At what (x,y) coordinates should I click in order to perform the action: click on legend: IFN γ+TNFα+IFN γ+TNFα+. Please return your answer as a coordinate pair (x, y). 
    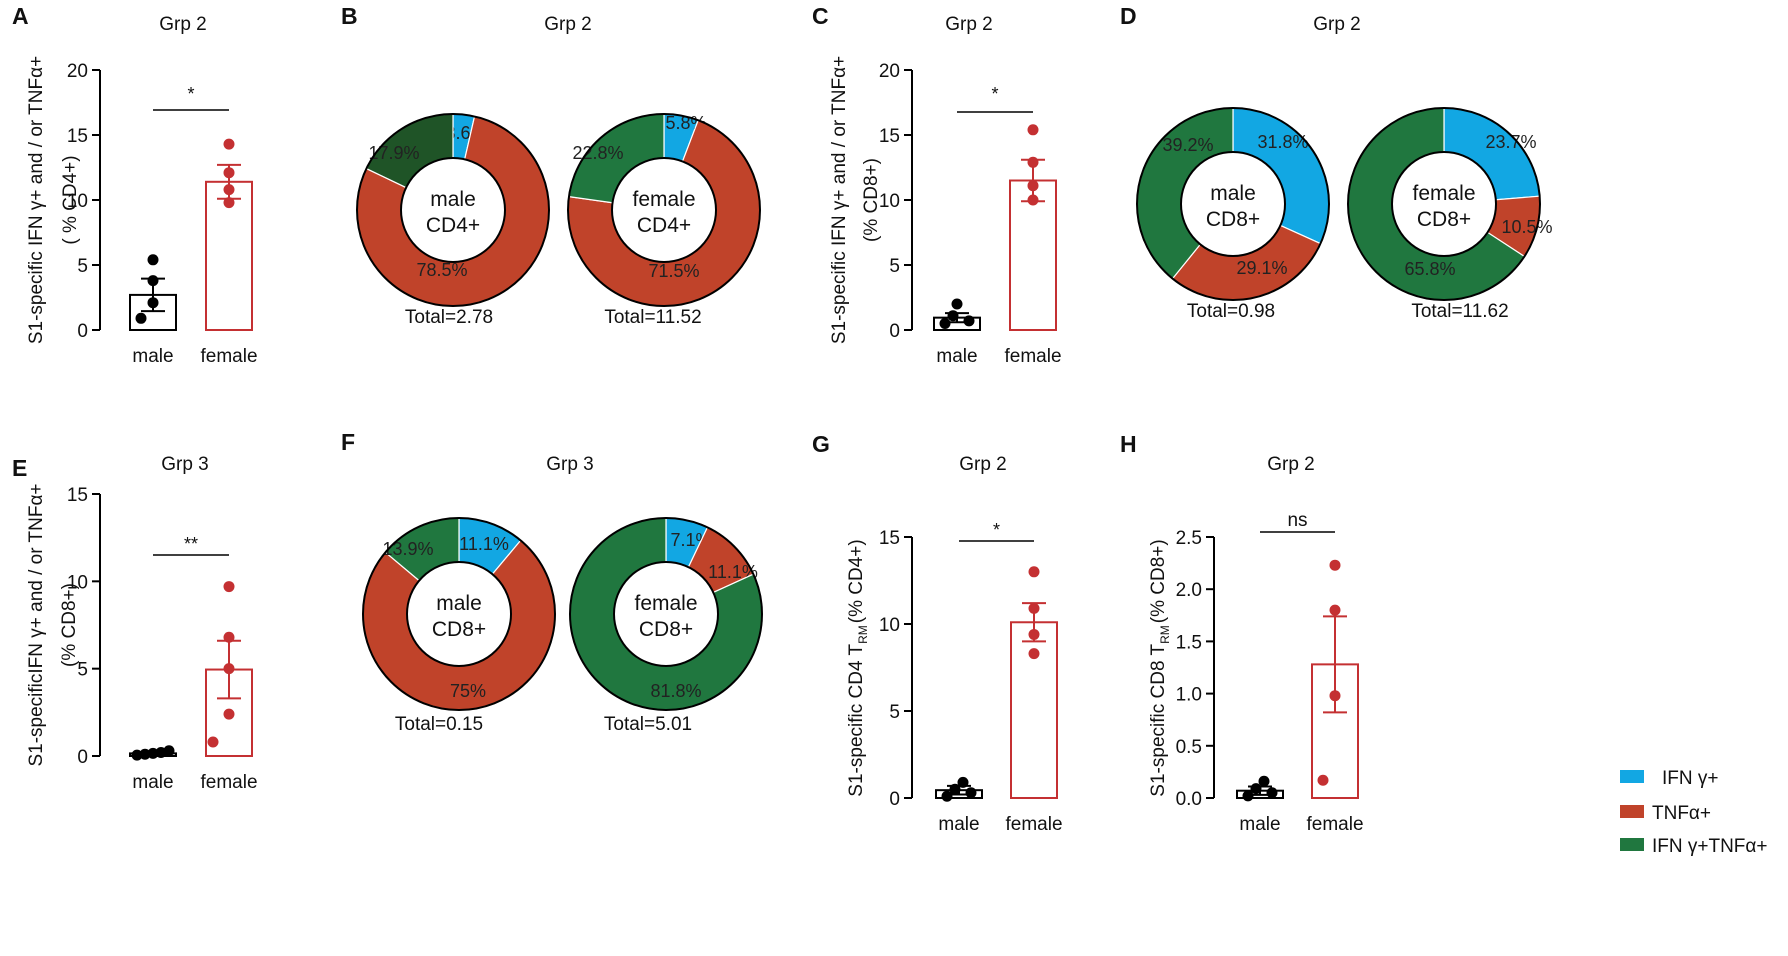
    Looking at the image, I should click on (1694, 812).